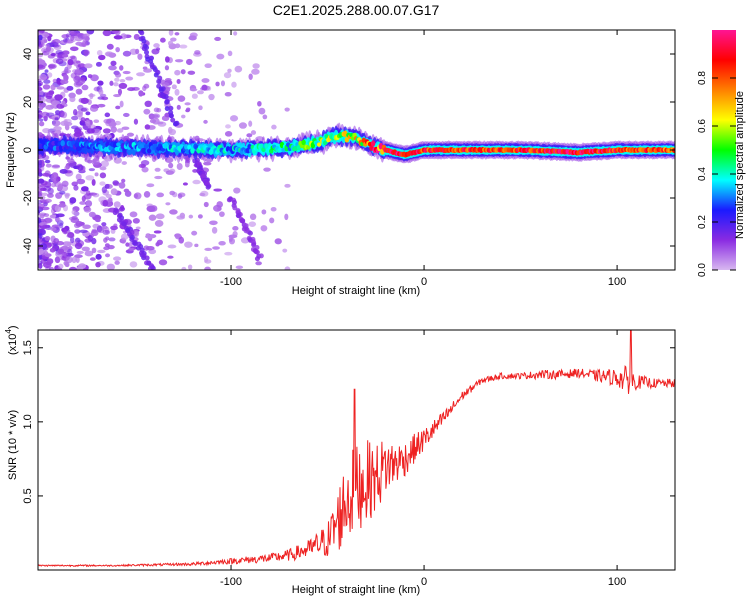 This screenshot has height=600, width=750. Describe the element at coordinates (28, 495) in the screenshot. I see `snr-y-tick-label: 0.5` at that location.